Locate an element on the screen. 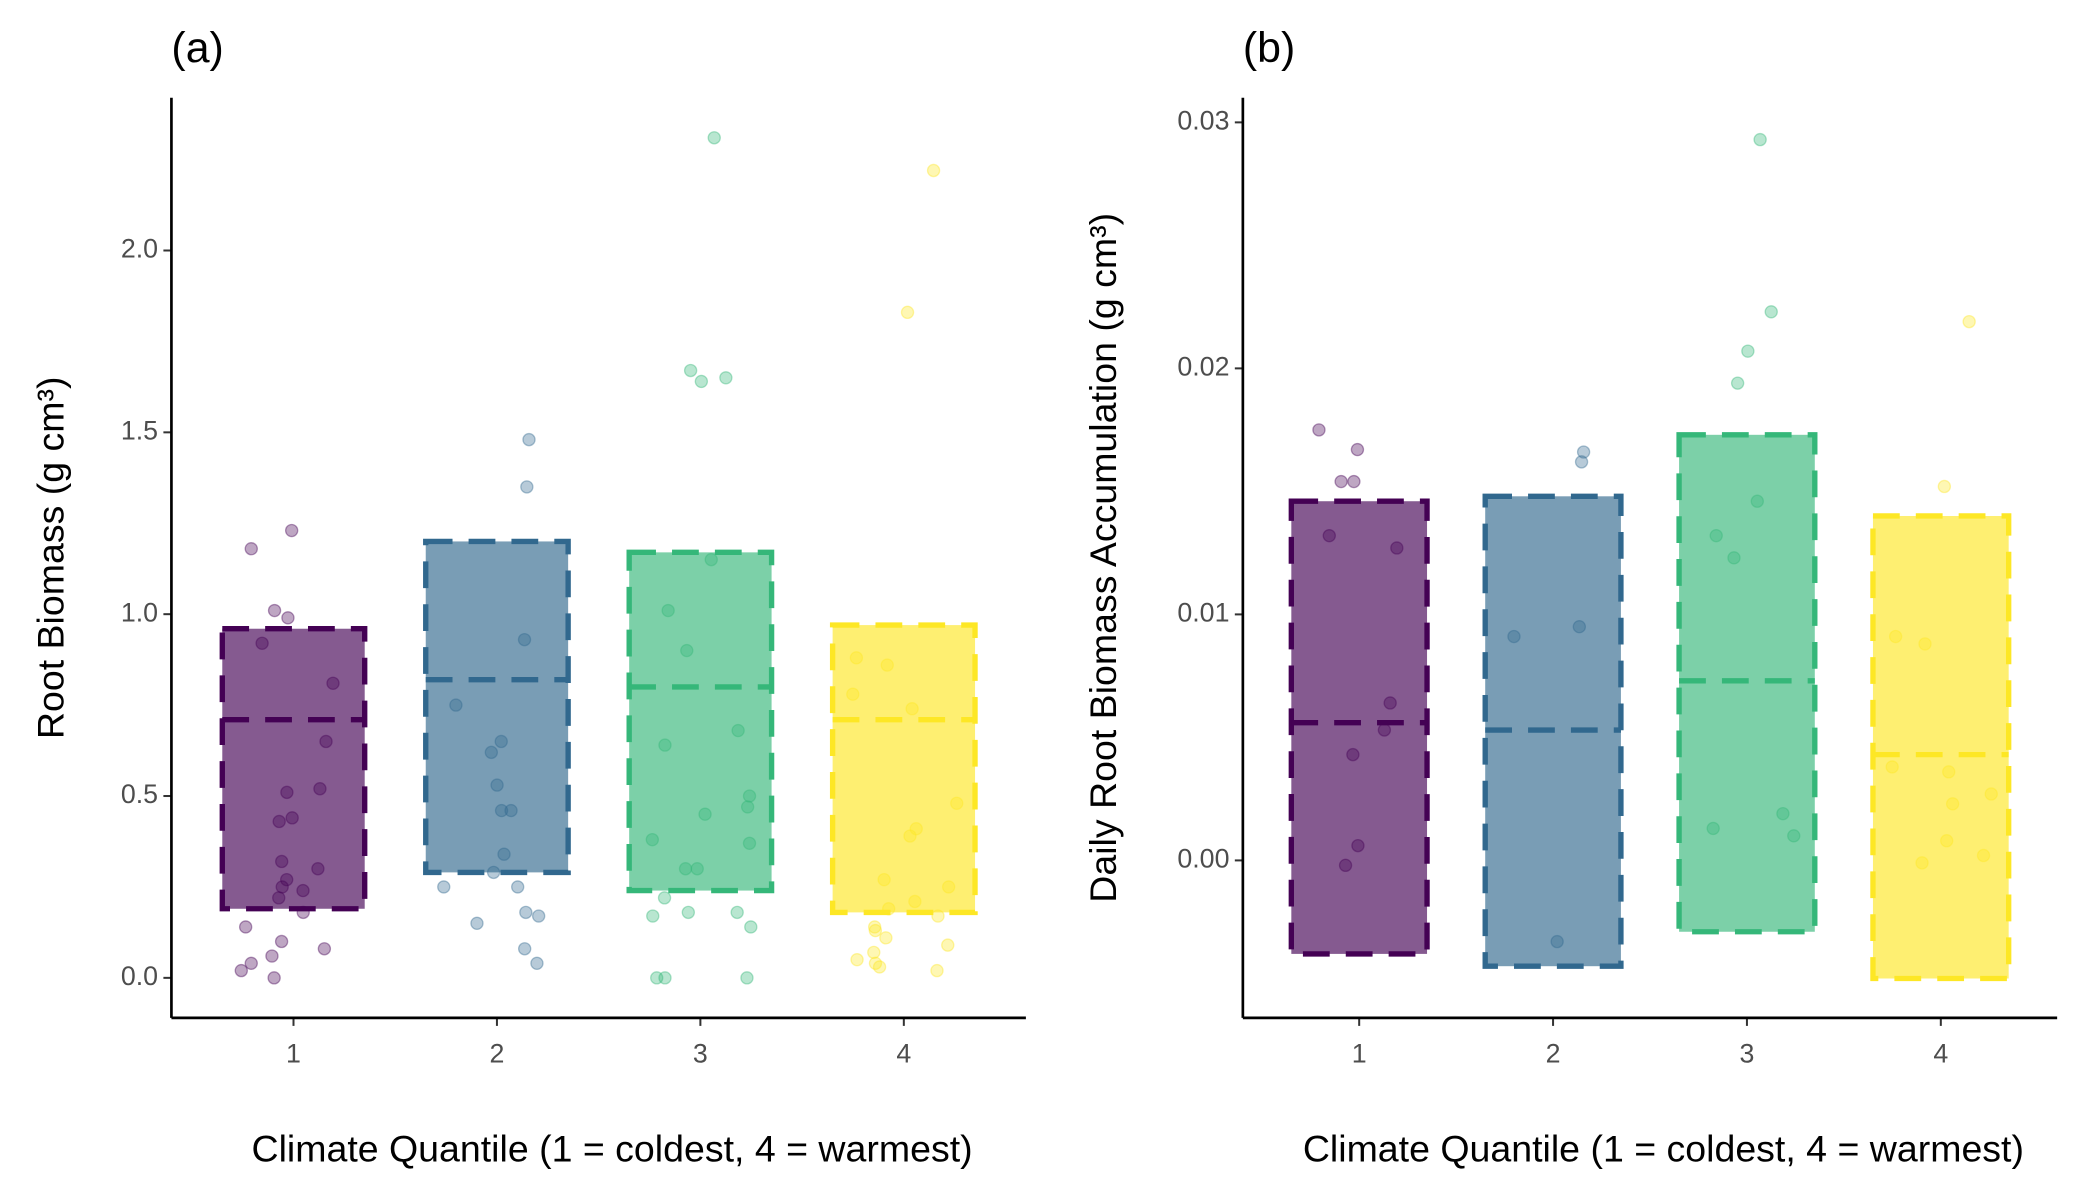 Image resolution: width=2100 pixels, height=1200 pixels. y-axis-label: Root Biomass (g cm³) is located at coordinates (50, 558).